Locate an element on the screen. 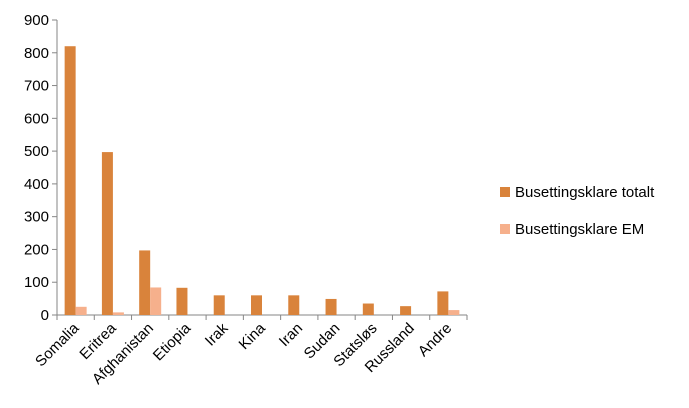 This screenshot has height=408, width=689. bar-totalt-andre is located at coordinates (443, 303).